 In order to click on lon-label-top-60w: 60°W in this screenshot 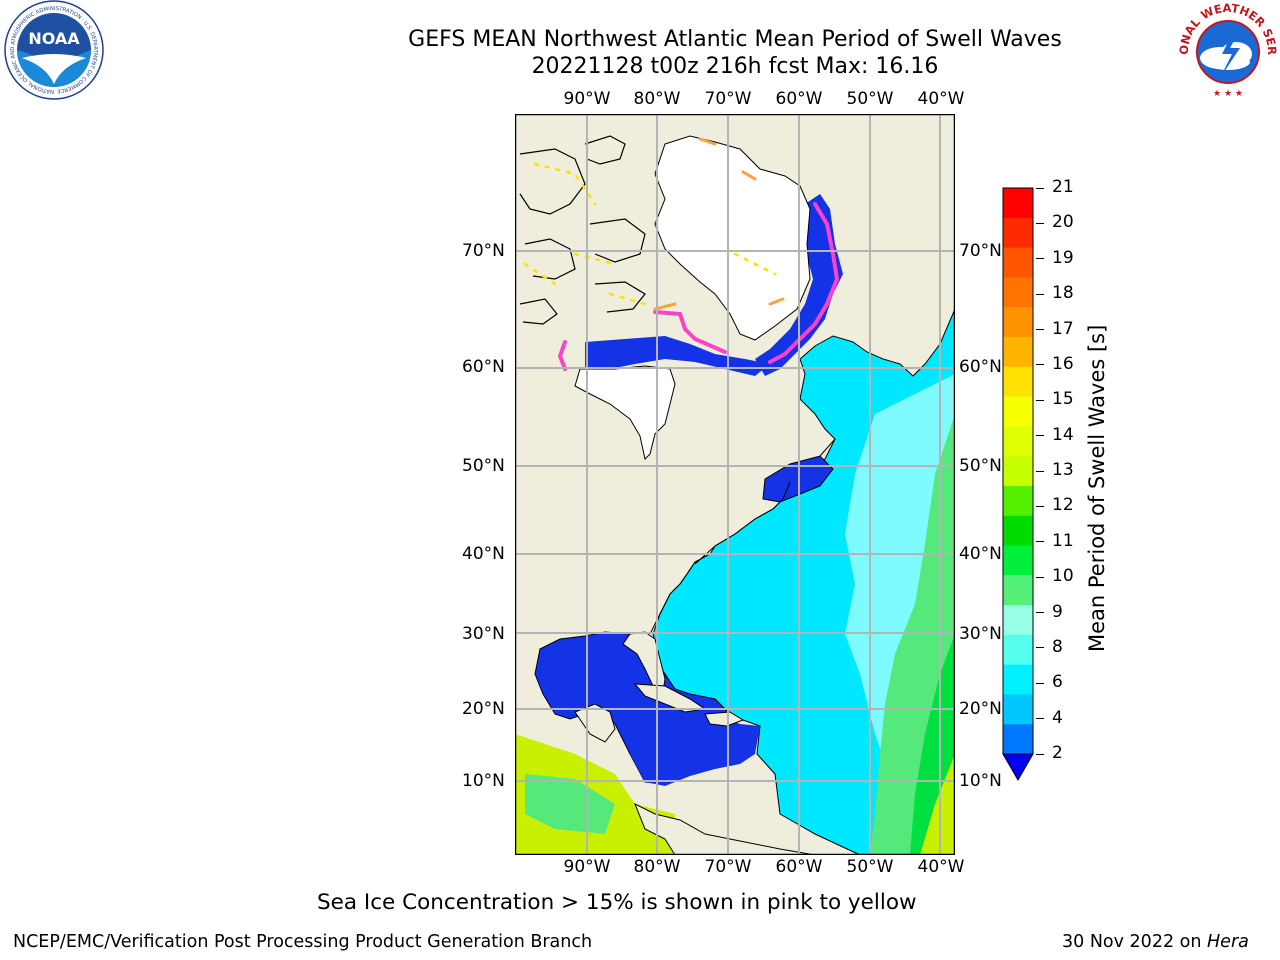, I will do `click(799, 99)`.